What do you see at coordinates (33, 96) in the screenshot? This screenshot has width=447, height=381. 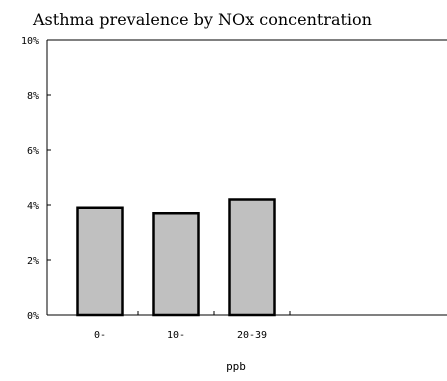 I see `y-tick-label: 8%` at bounding box center [33, 96].